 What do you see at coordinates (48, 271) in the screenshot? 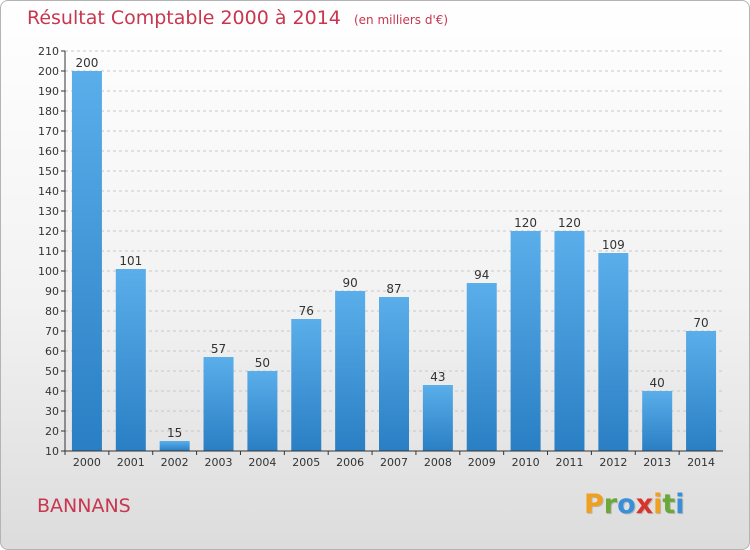
I see `y-tick-label: 100` at bounding box center [48, 271].